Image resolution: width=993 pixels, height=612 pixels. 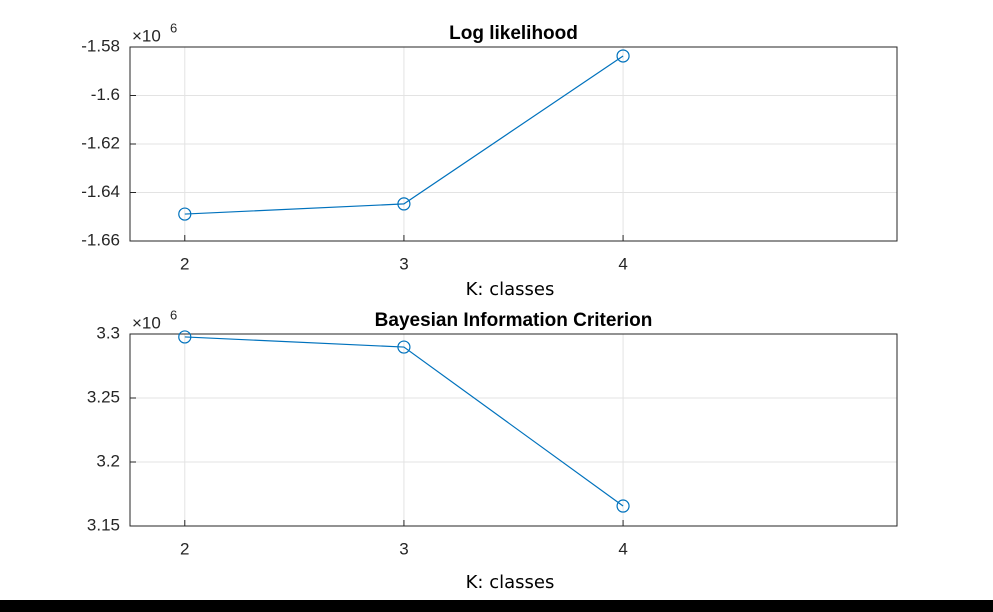 I want to click on y-tick-label: 3.2, so click(x=108, y=460).